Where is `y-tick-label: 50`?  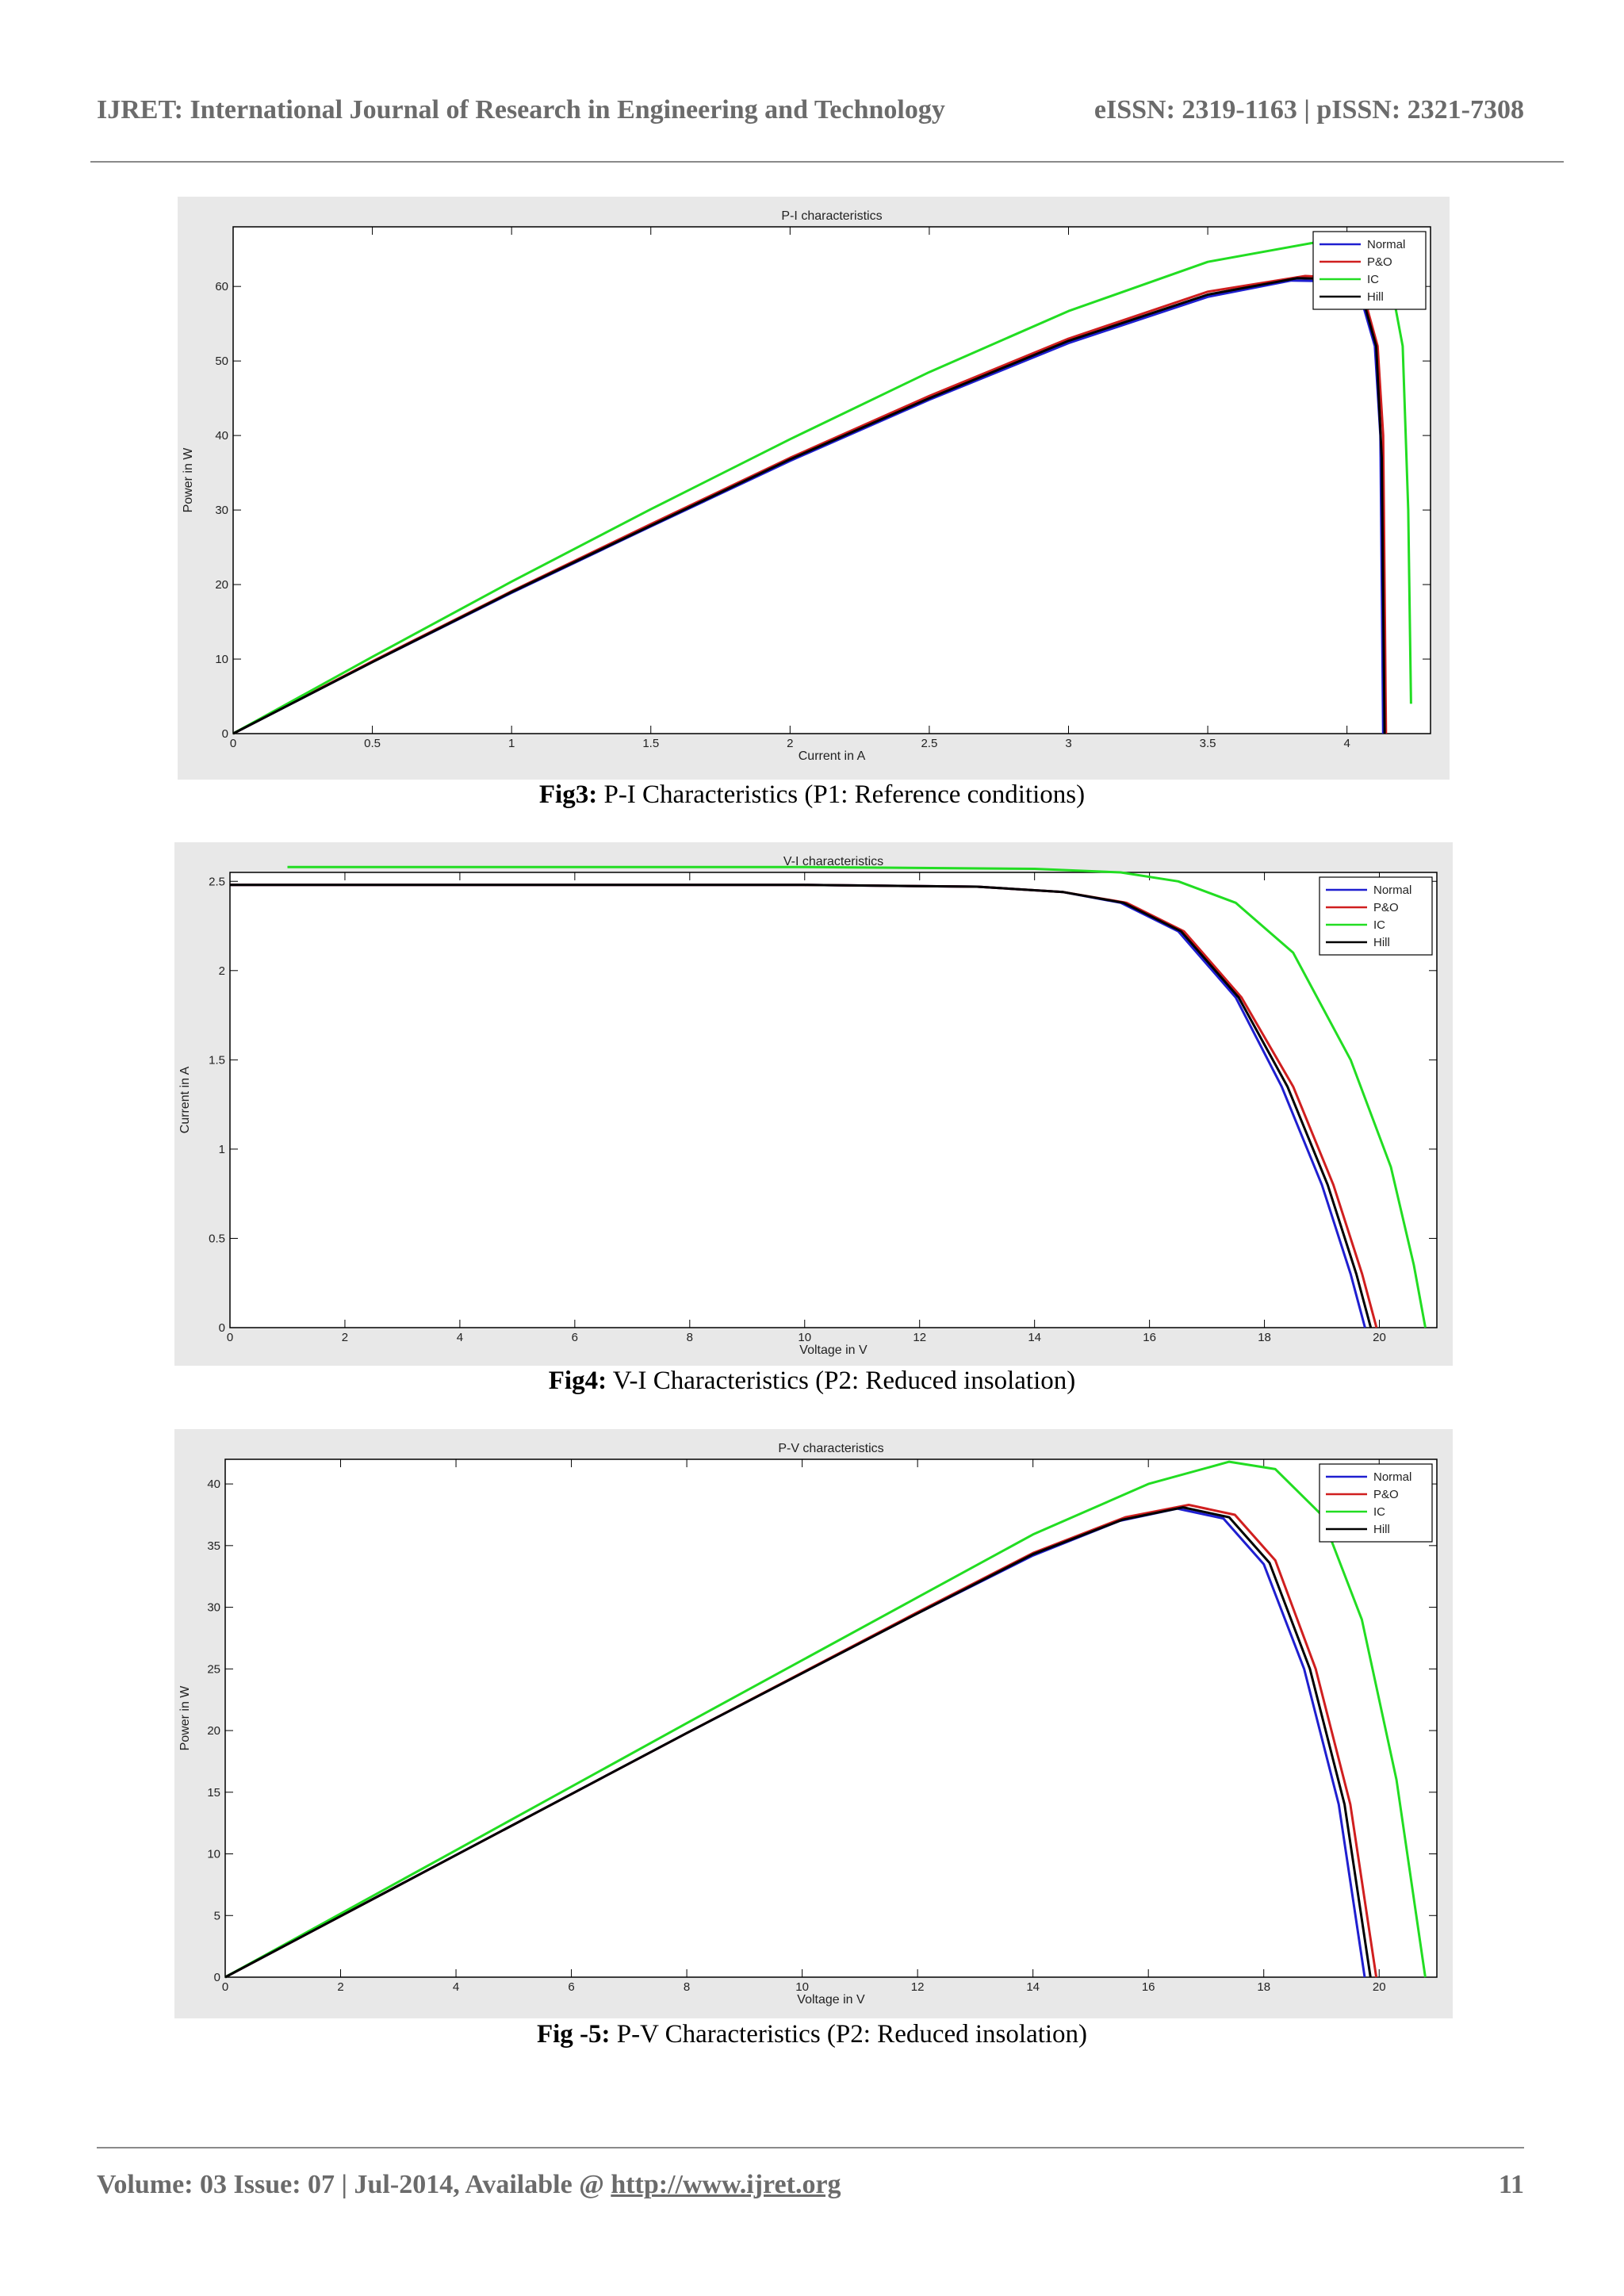 y-tick-label: 50 is located at coordinates (221, 361).